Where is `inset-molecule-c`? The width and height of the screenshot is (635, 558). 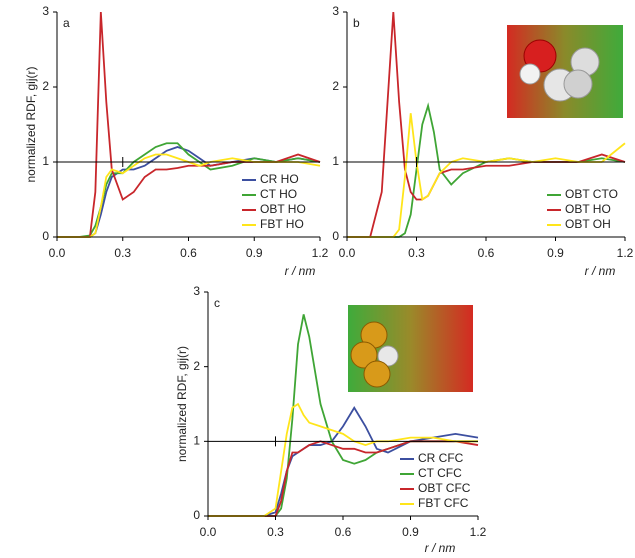 inset-molecule-c is located at coordinates (410, 348).